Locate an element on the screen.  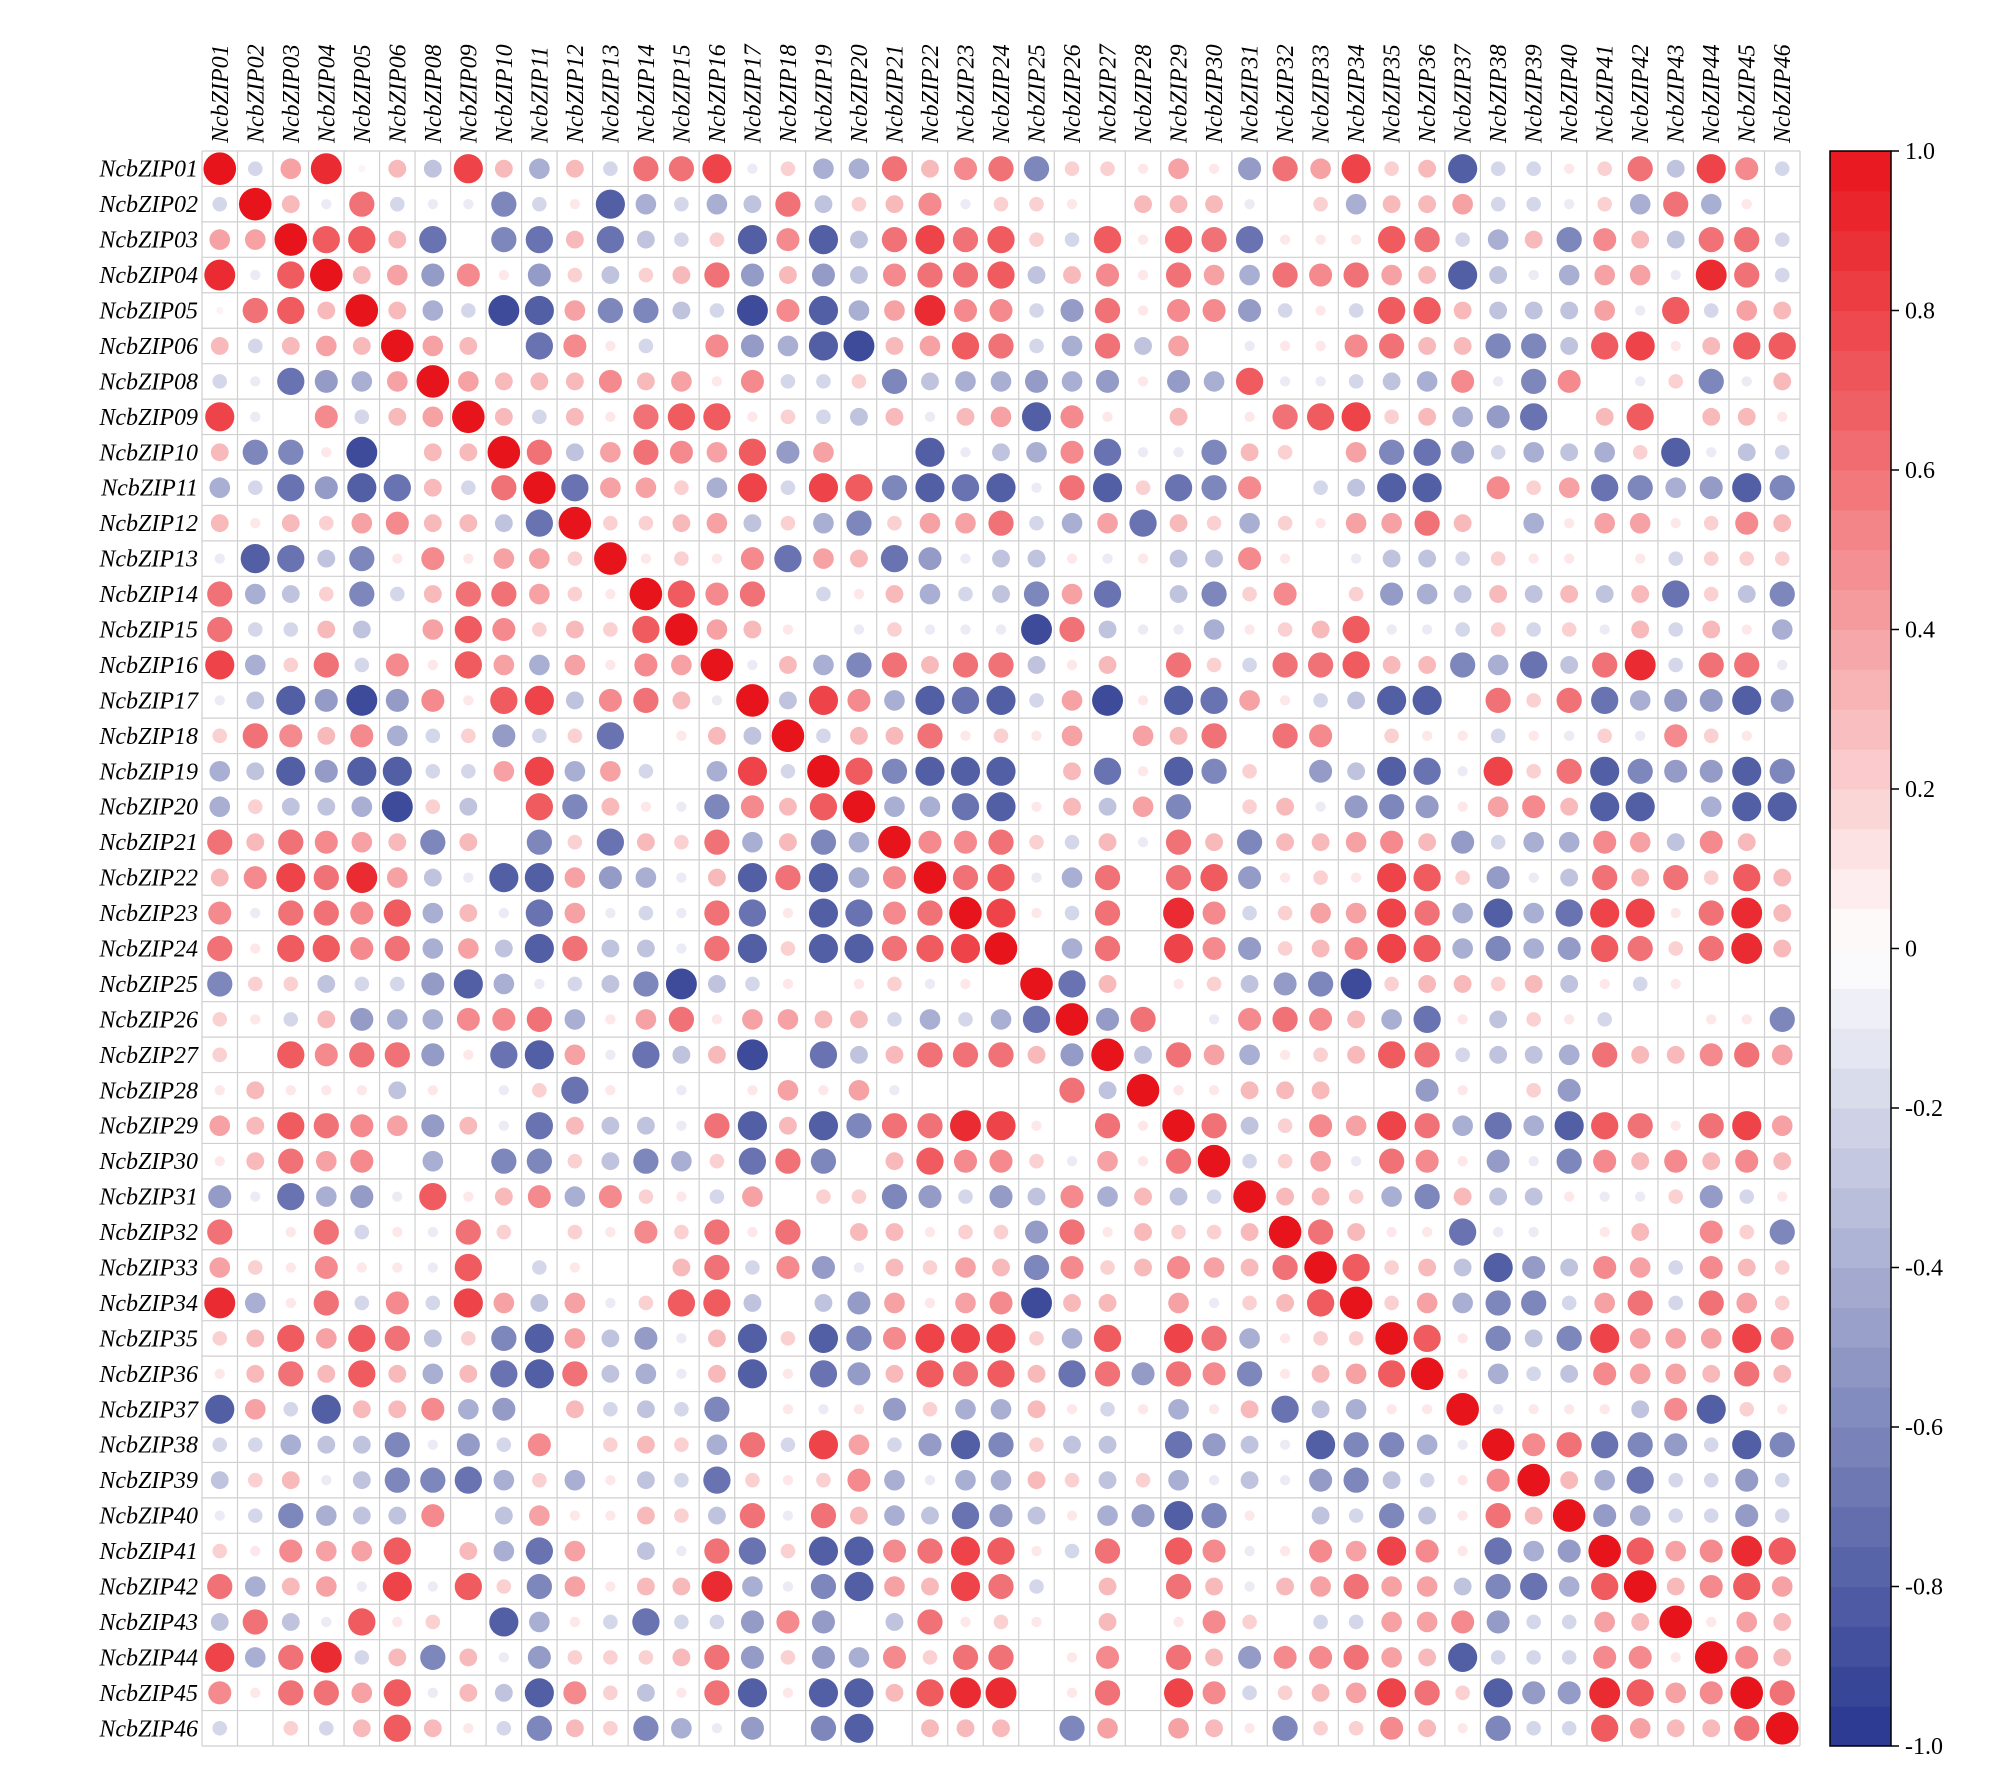
column-label: NcbZIP15 is located at coordinates (682, 94).